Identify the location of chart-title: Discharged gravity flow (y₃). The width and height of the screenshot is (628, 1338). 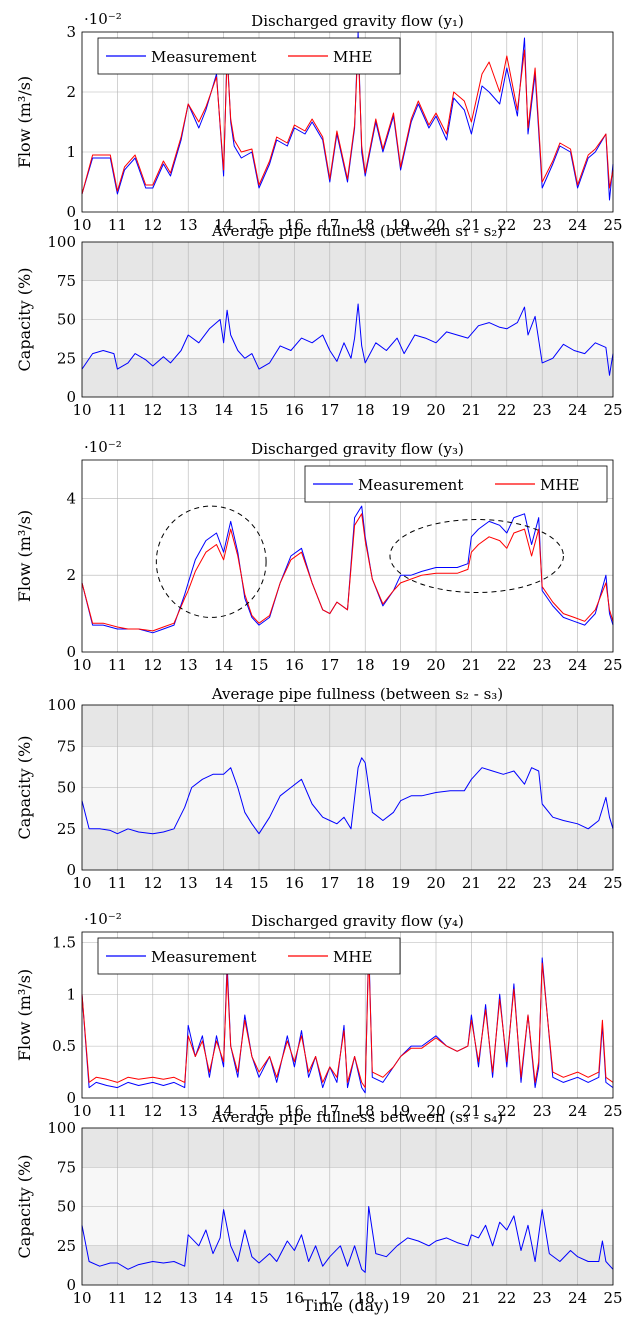
(357, 449).